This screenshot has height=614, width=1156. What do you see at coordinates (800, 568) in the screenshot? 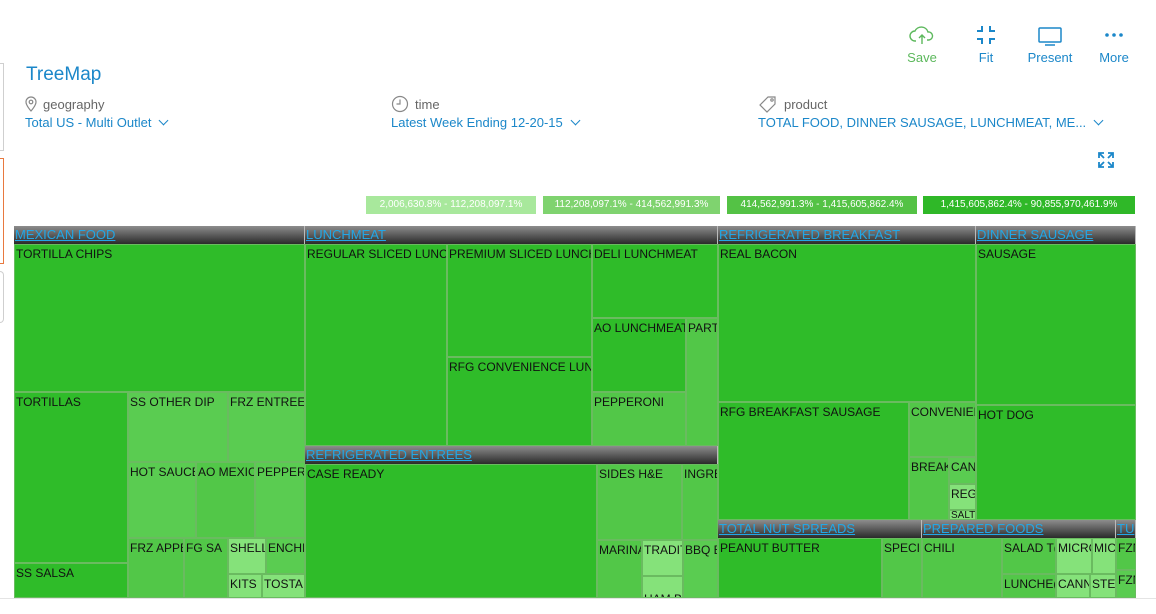
I see `treemap-cell-peanut-butter: PEANUT BUTTER` at bounding box center [800, 568].